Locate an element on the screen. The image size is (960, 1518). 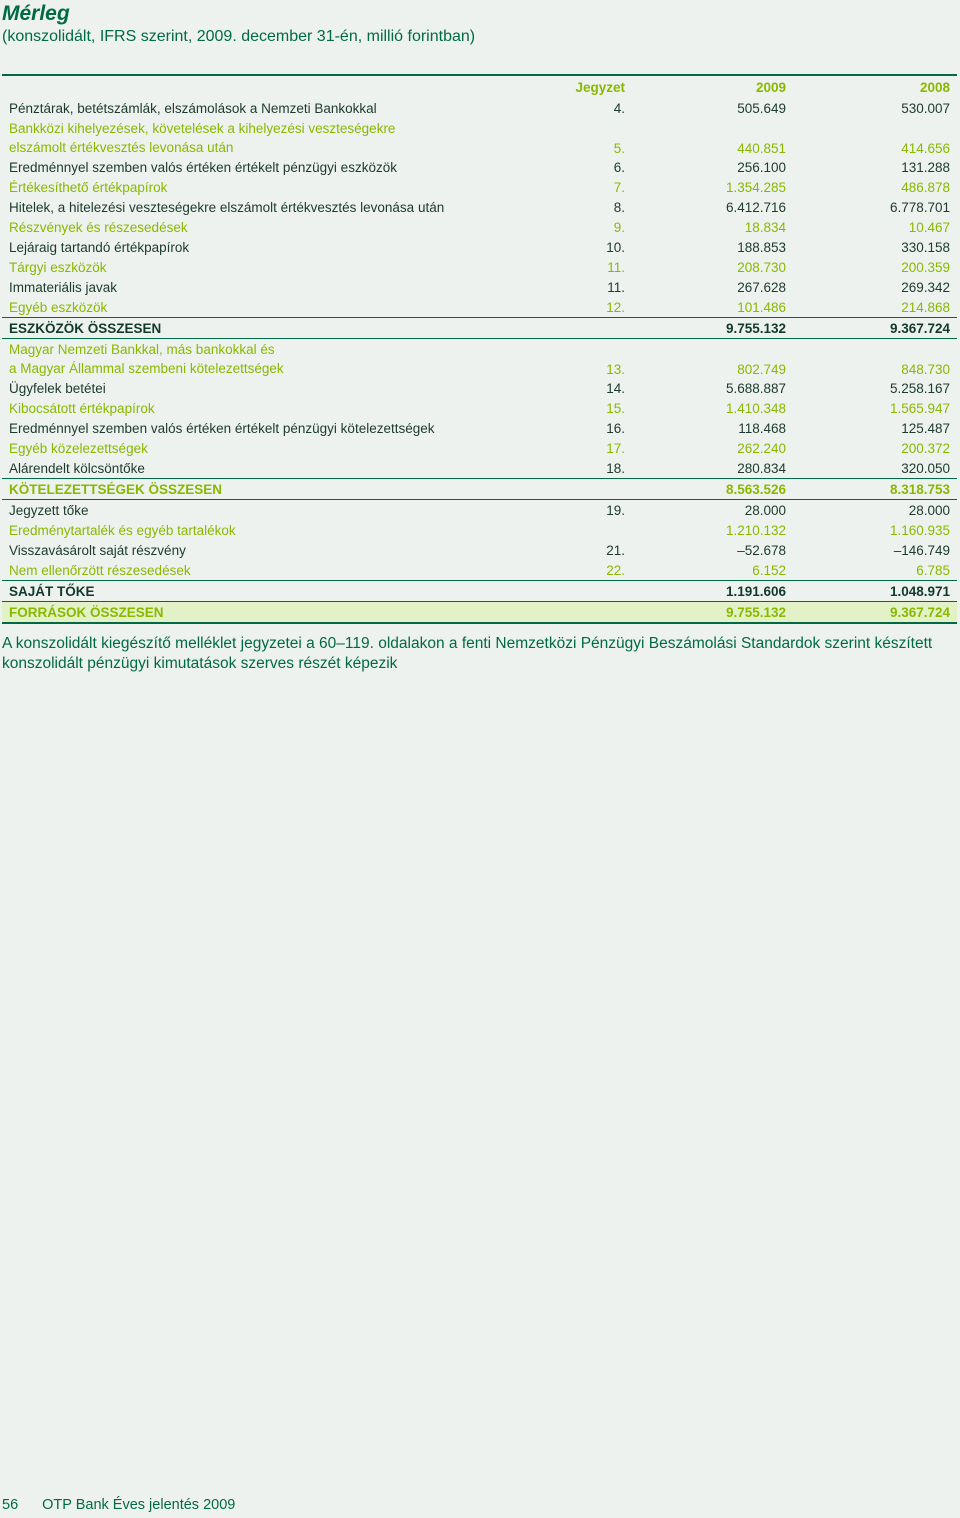
row-value-2009: 9.755.132 is located at coordinates (711, 328).